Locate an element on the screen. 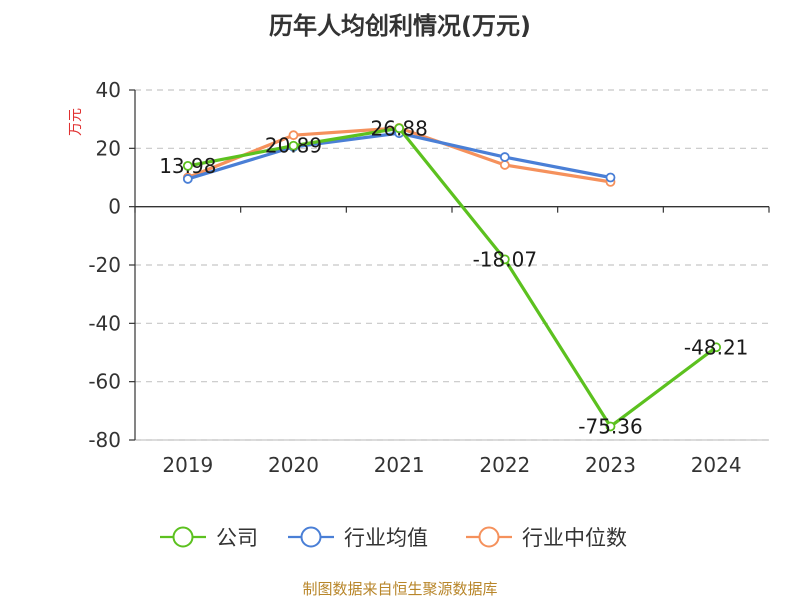  legend-item: 行业均值 is located at coordinates (358, 538).